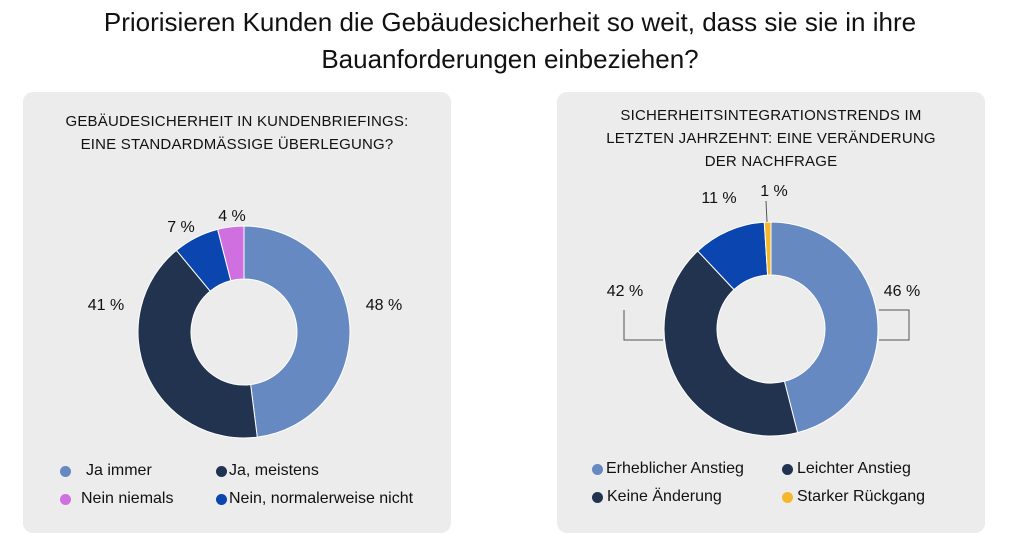 This screenshot has height=544, width=1020. I want to click on donut-chart-trends: 46 % 42 % 11 % 1 %, so click(763, 310).